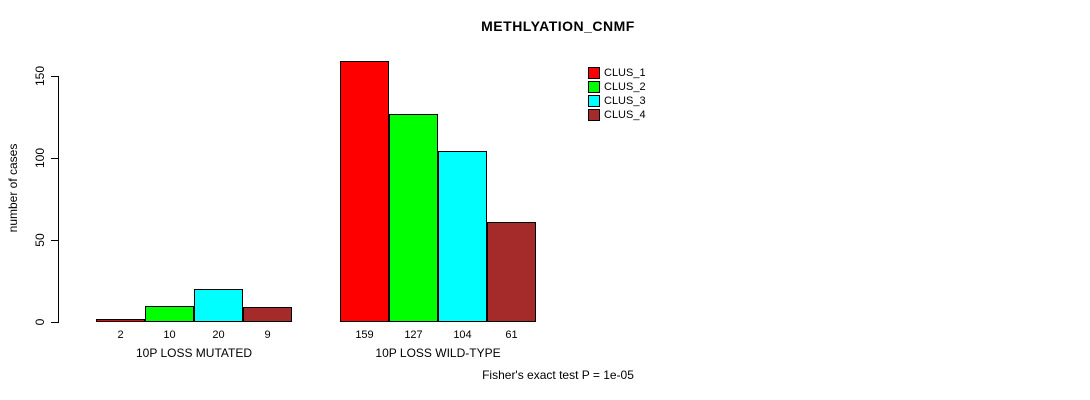 This screenshot has height=400, width=1090. I want to click on group-label-mutated: 10P LOSS MUTATED, so click(194, 353).